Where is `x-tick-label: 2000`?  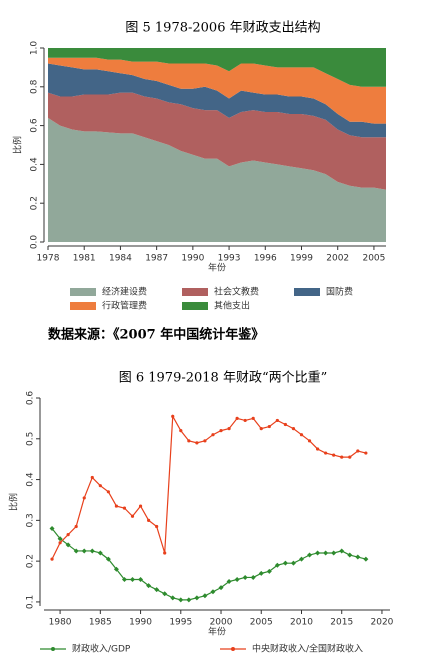 x-tick-label: 2000 is located at coordinates (221, 623).